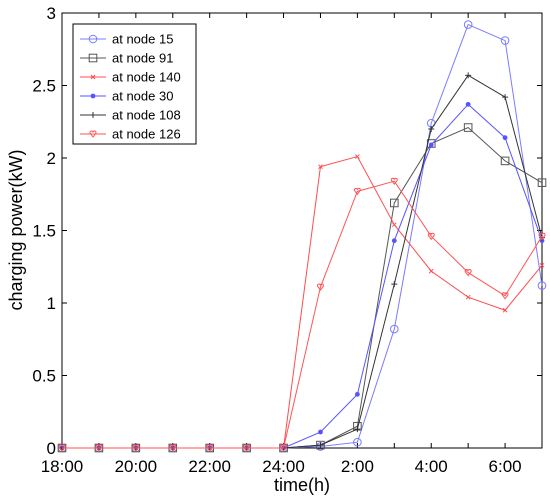 The image size is (550, 499). What do you see at coordinates (209, 466) in the screenshot?
I see `x-tick-label: 22:00` at bounding box center [209, 466].